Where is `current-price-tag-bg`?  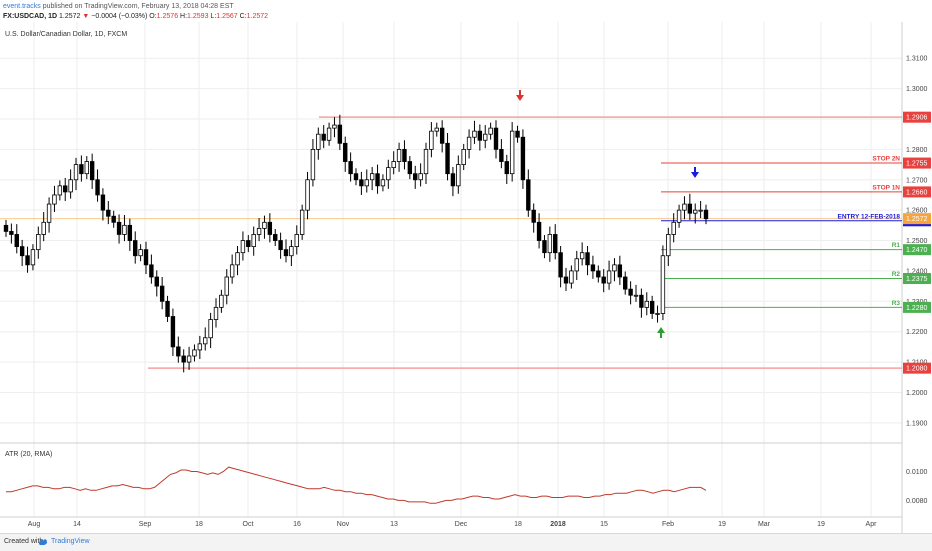 current-price-tag-bg is located at coordinates (917, 219).